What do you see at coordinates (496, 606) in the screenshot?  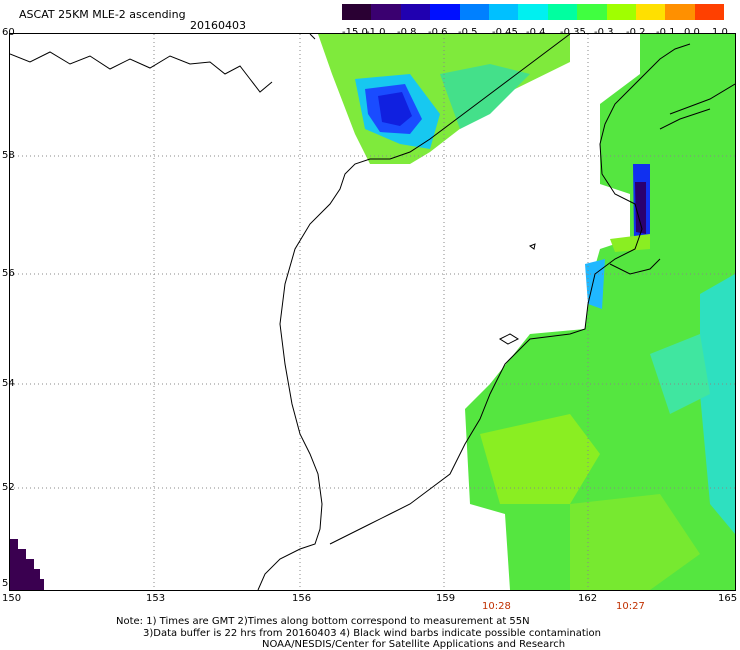 I see `time-label-1: 10:28` at bounding box center [496, 606].